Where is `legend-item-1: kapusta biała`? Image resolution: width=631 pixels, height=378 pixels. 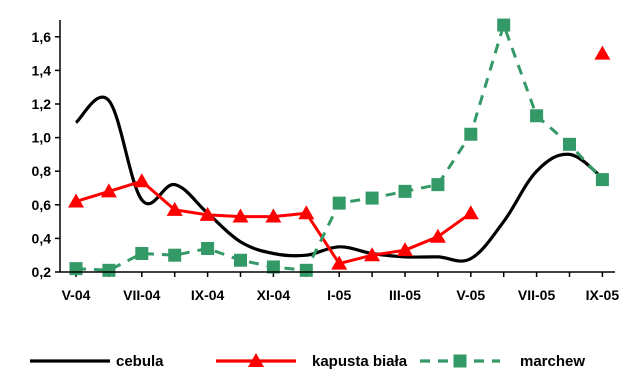 legend-item-1: kapusta biała is located at coordinates (312, 361).